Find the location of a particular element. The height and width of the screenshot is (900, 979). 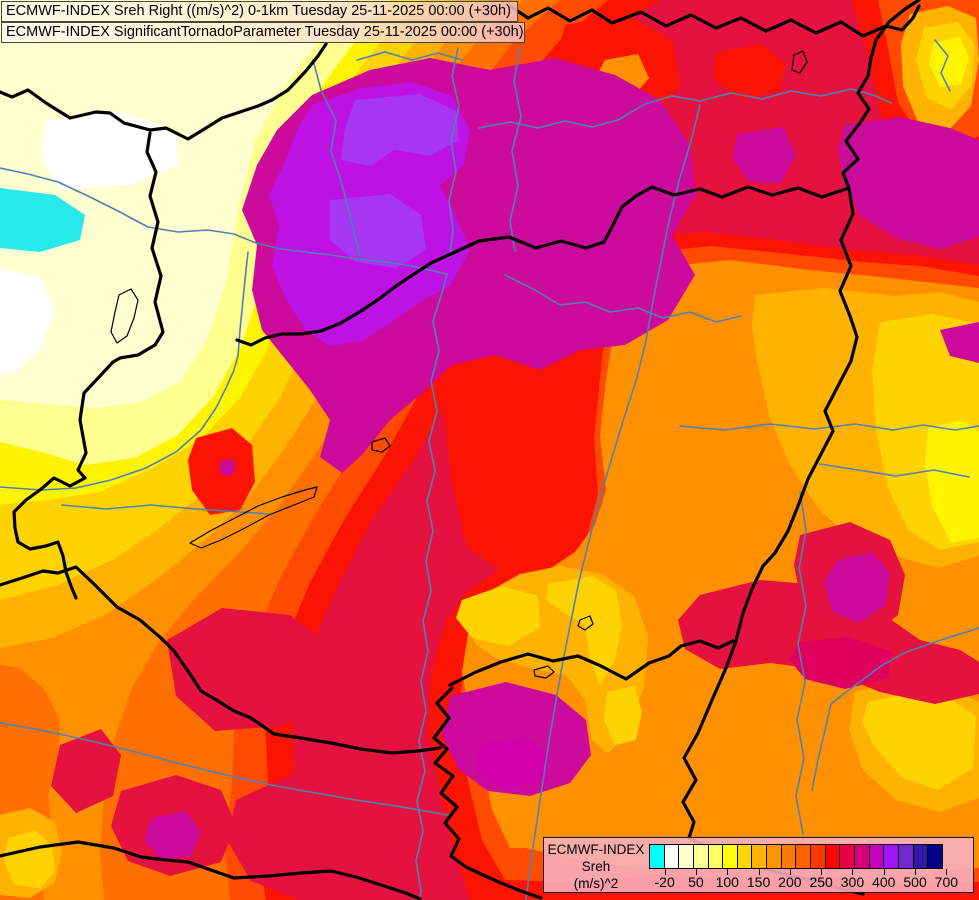

colorbar-tick-label: 200 is located at coordinates (790, 882).